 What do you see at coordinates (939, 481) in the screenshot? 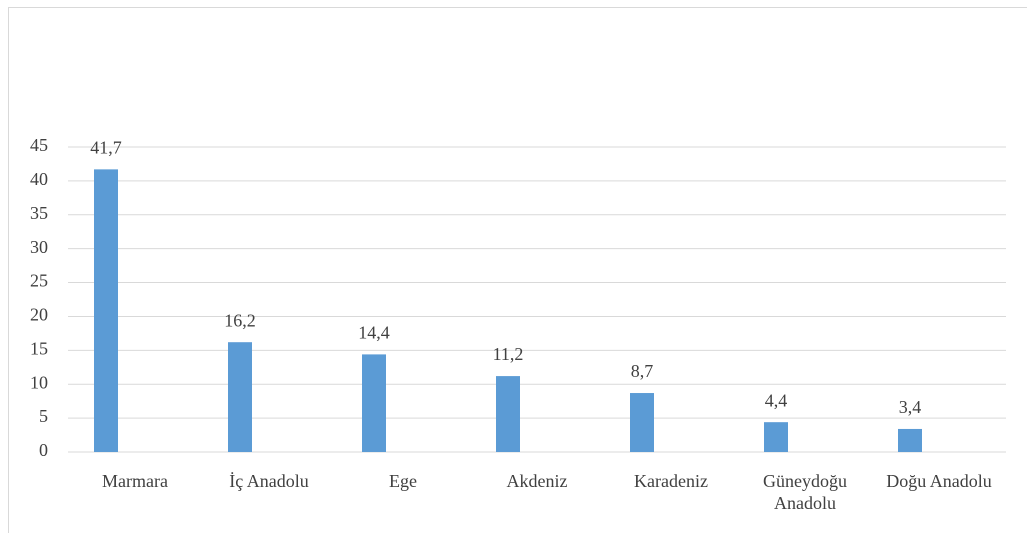
I see `x-tick-label: Doğu Anadolu` at bounding box center [939, 481].